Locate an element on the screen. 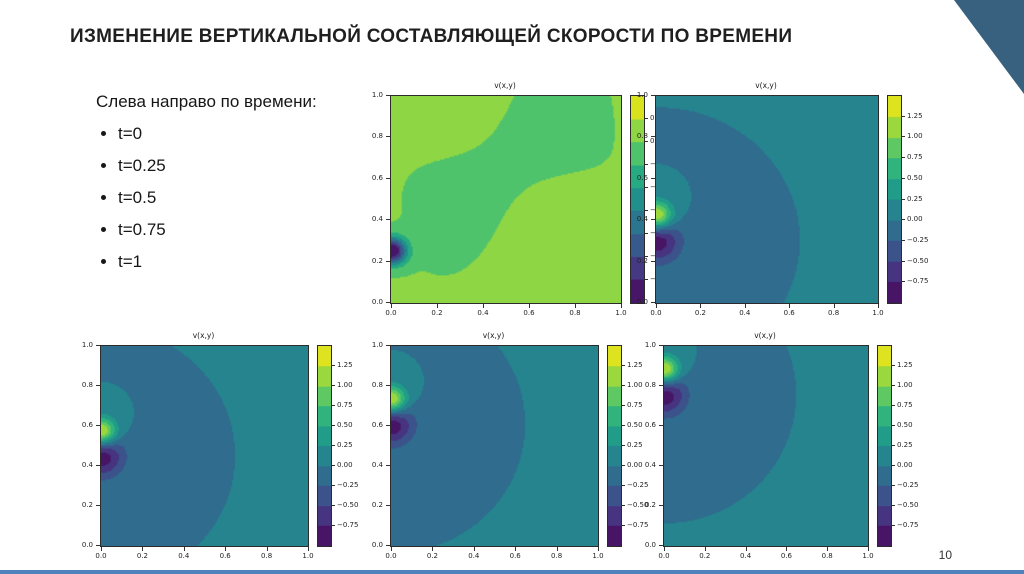  y-tick-label: 0.8 is located at coordinates (650, 385).